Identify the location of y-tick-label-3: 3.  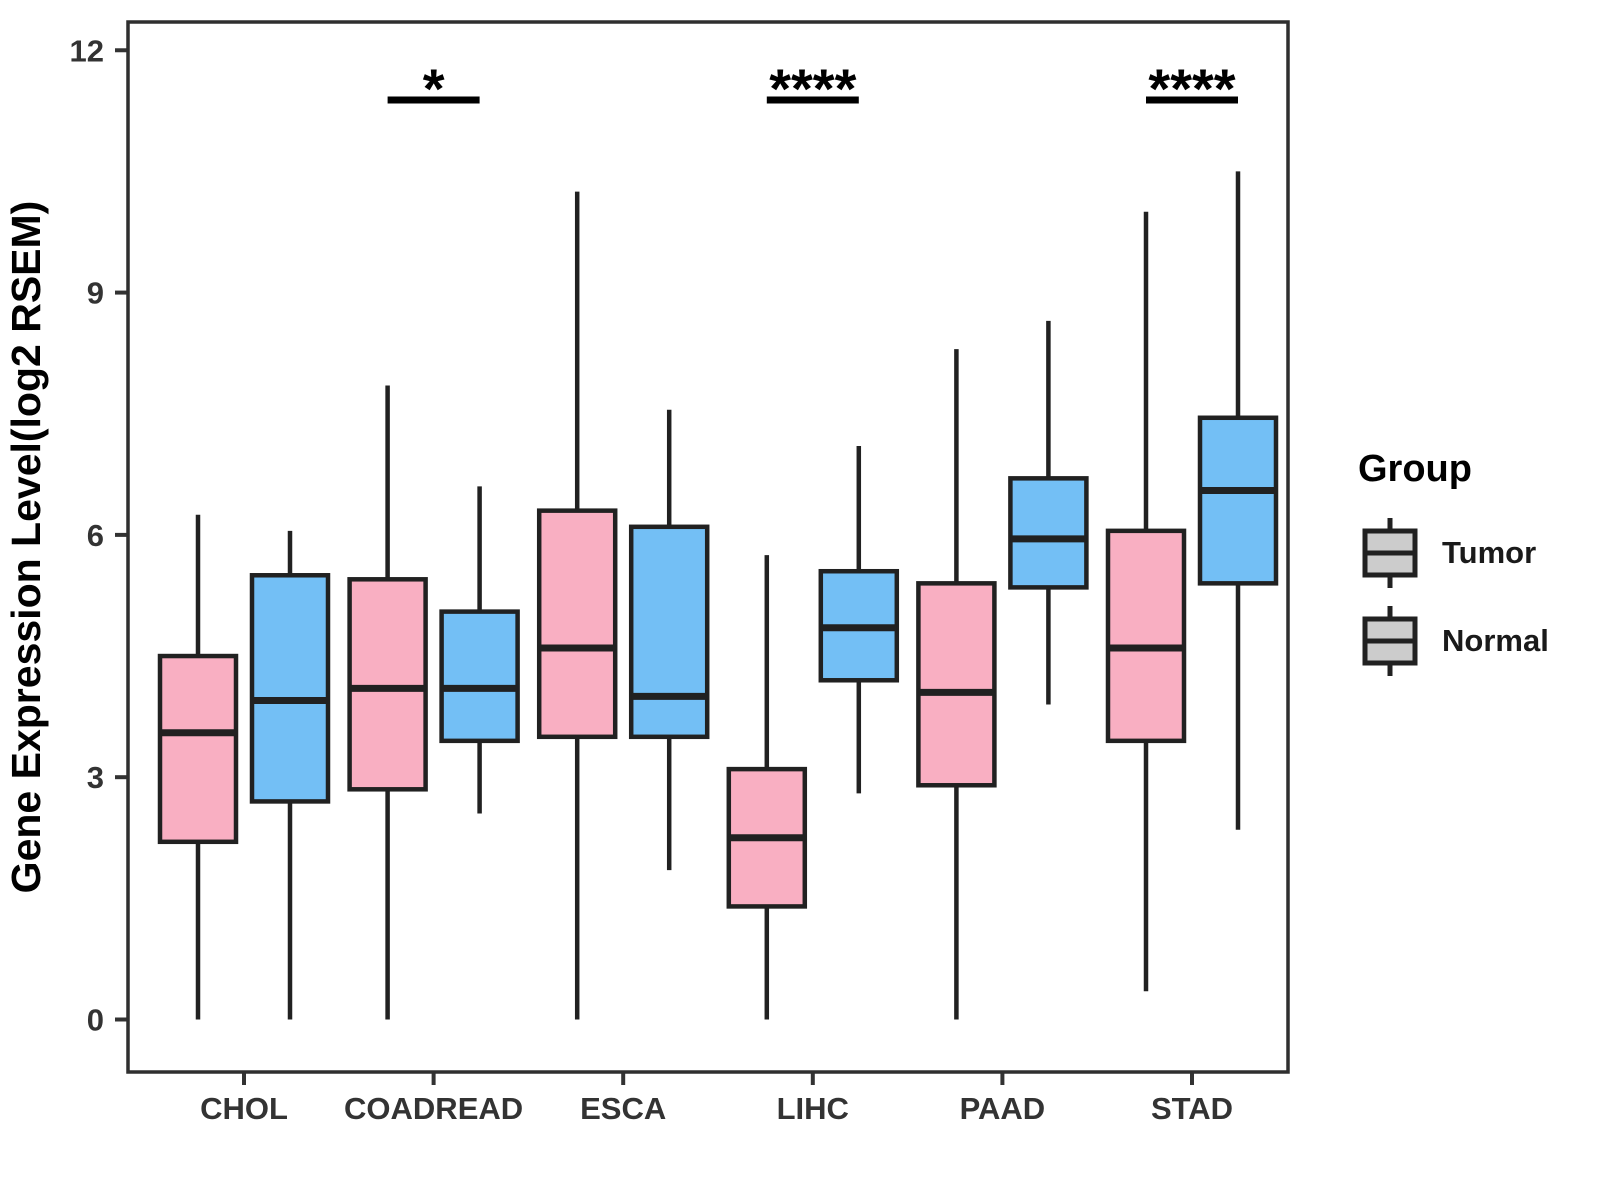
(95, 777).